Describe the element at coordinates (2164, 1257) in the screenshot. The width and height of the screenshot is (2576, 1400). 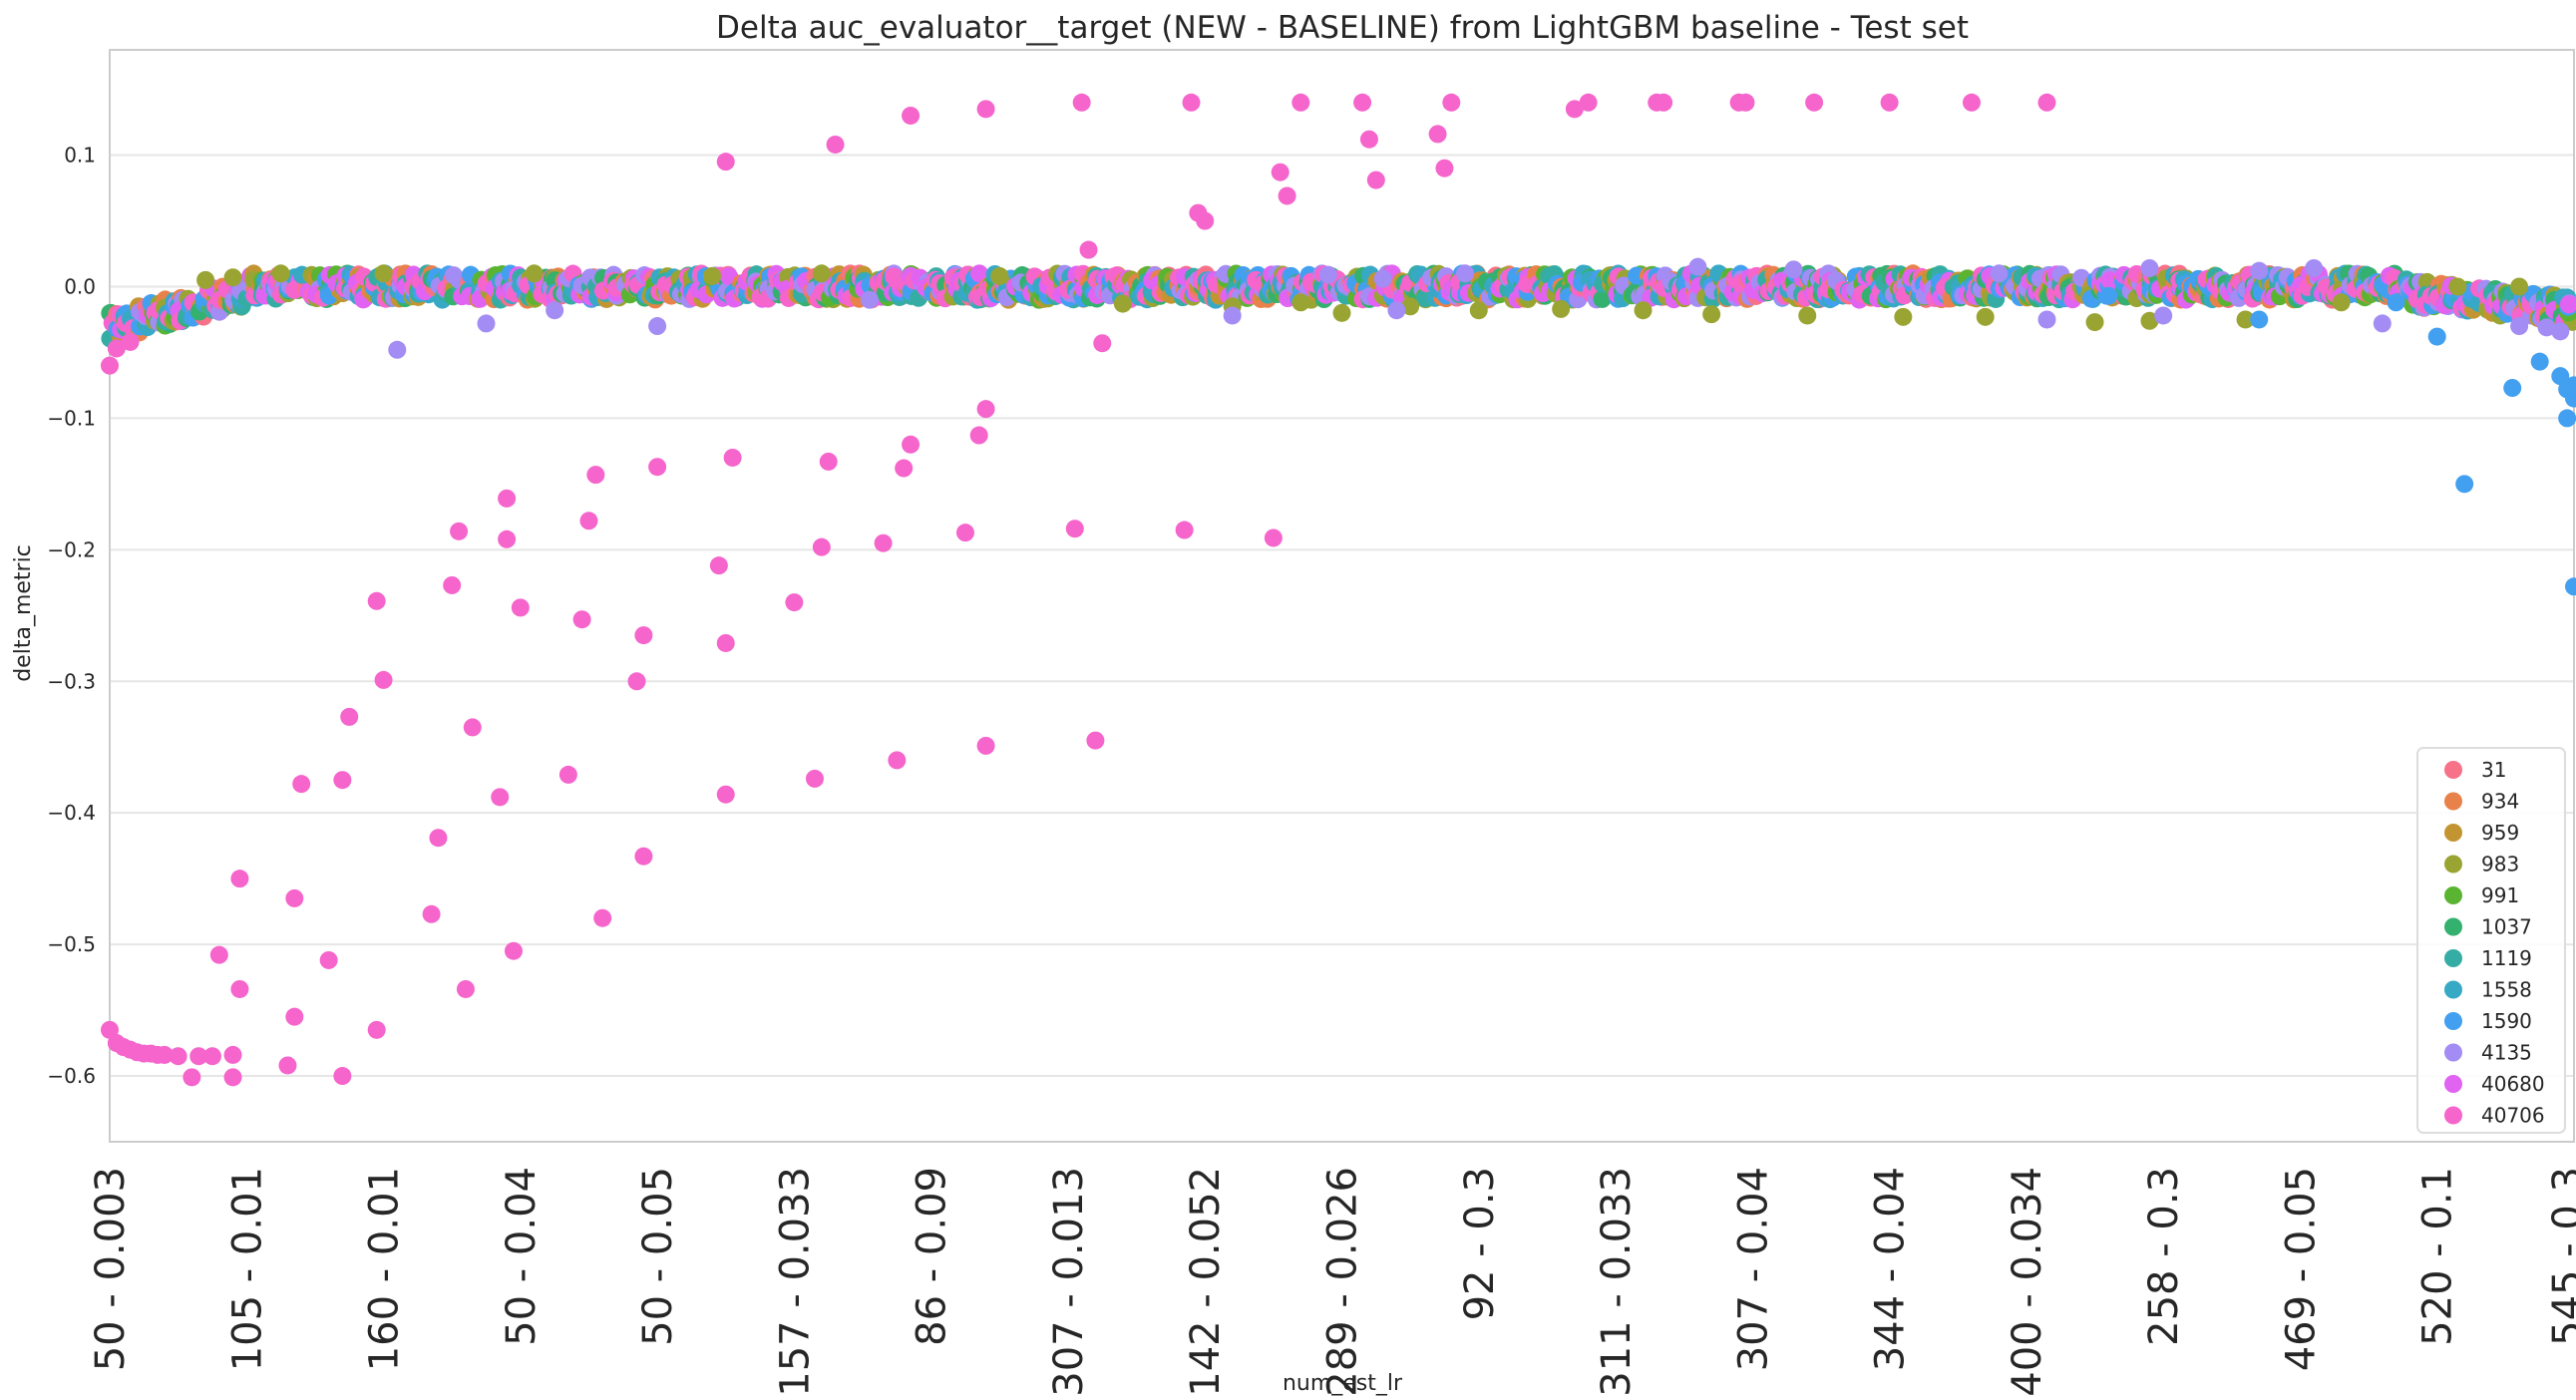
I see `x-tick-label: 258 - 0.3` at that location.